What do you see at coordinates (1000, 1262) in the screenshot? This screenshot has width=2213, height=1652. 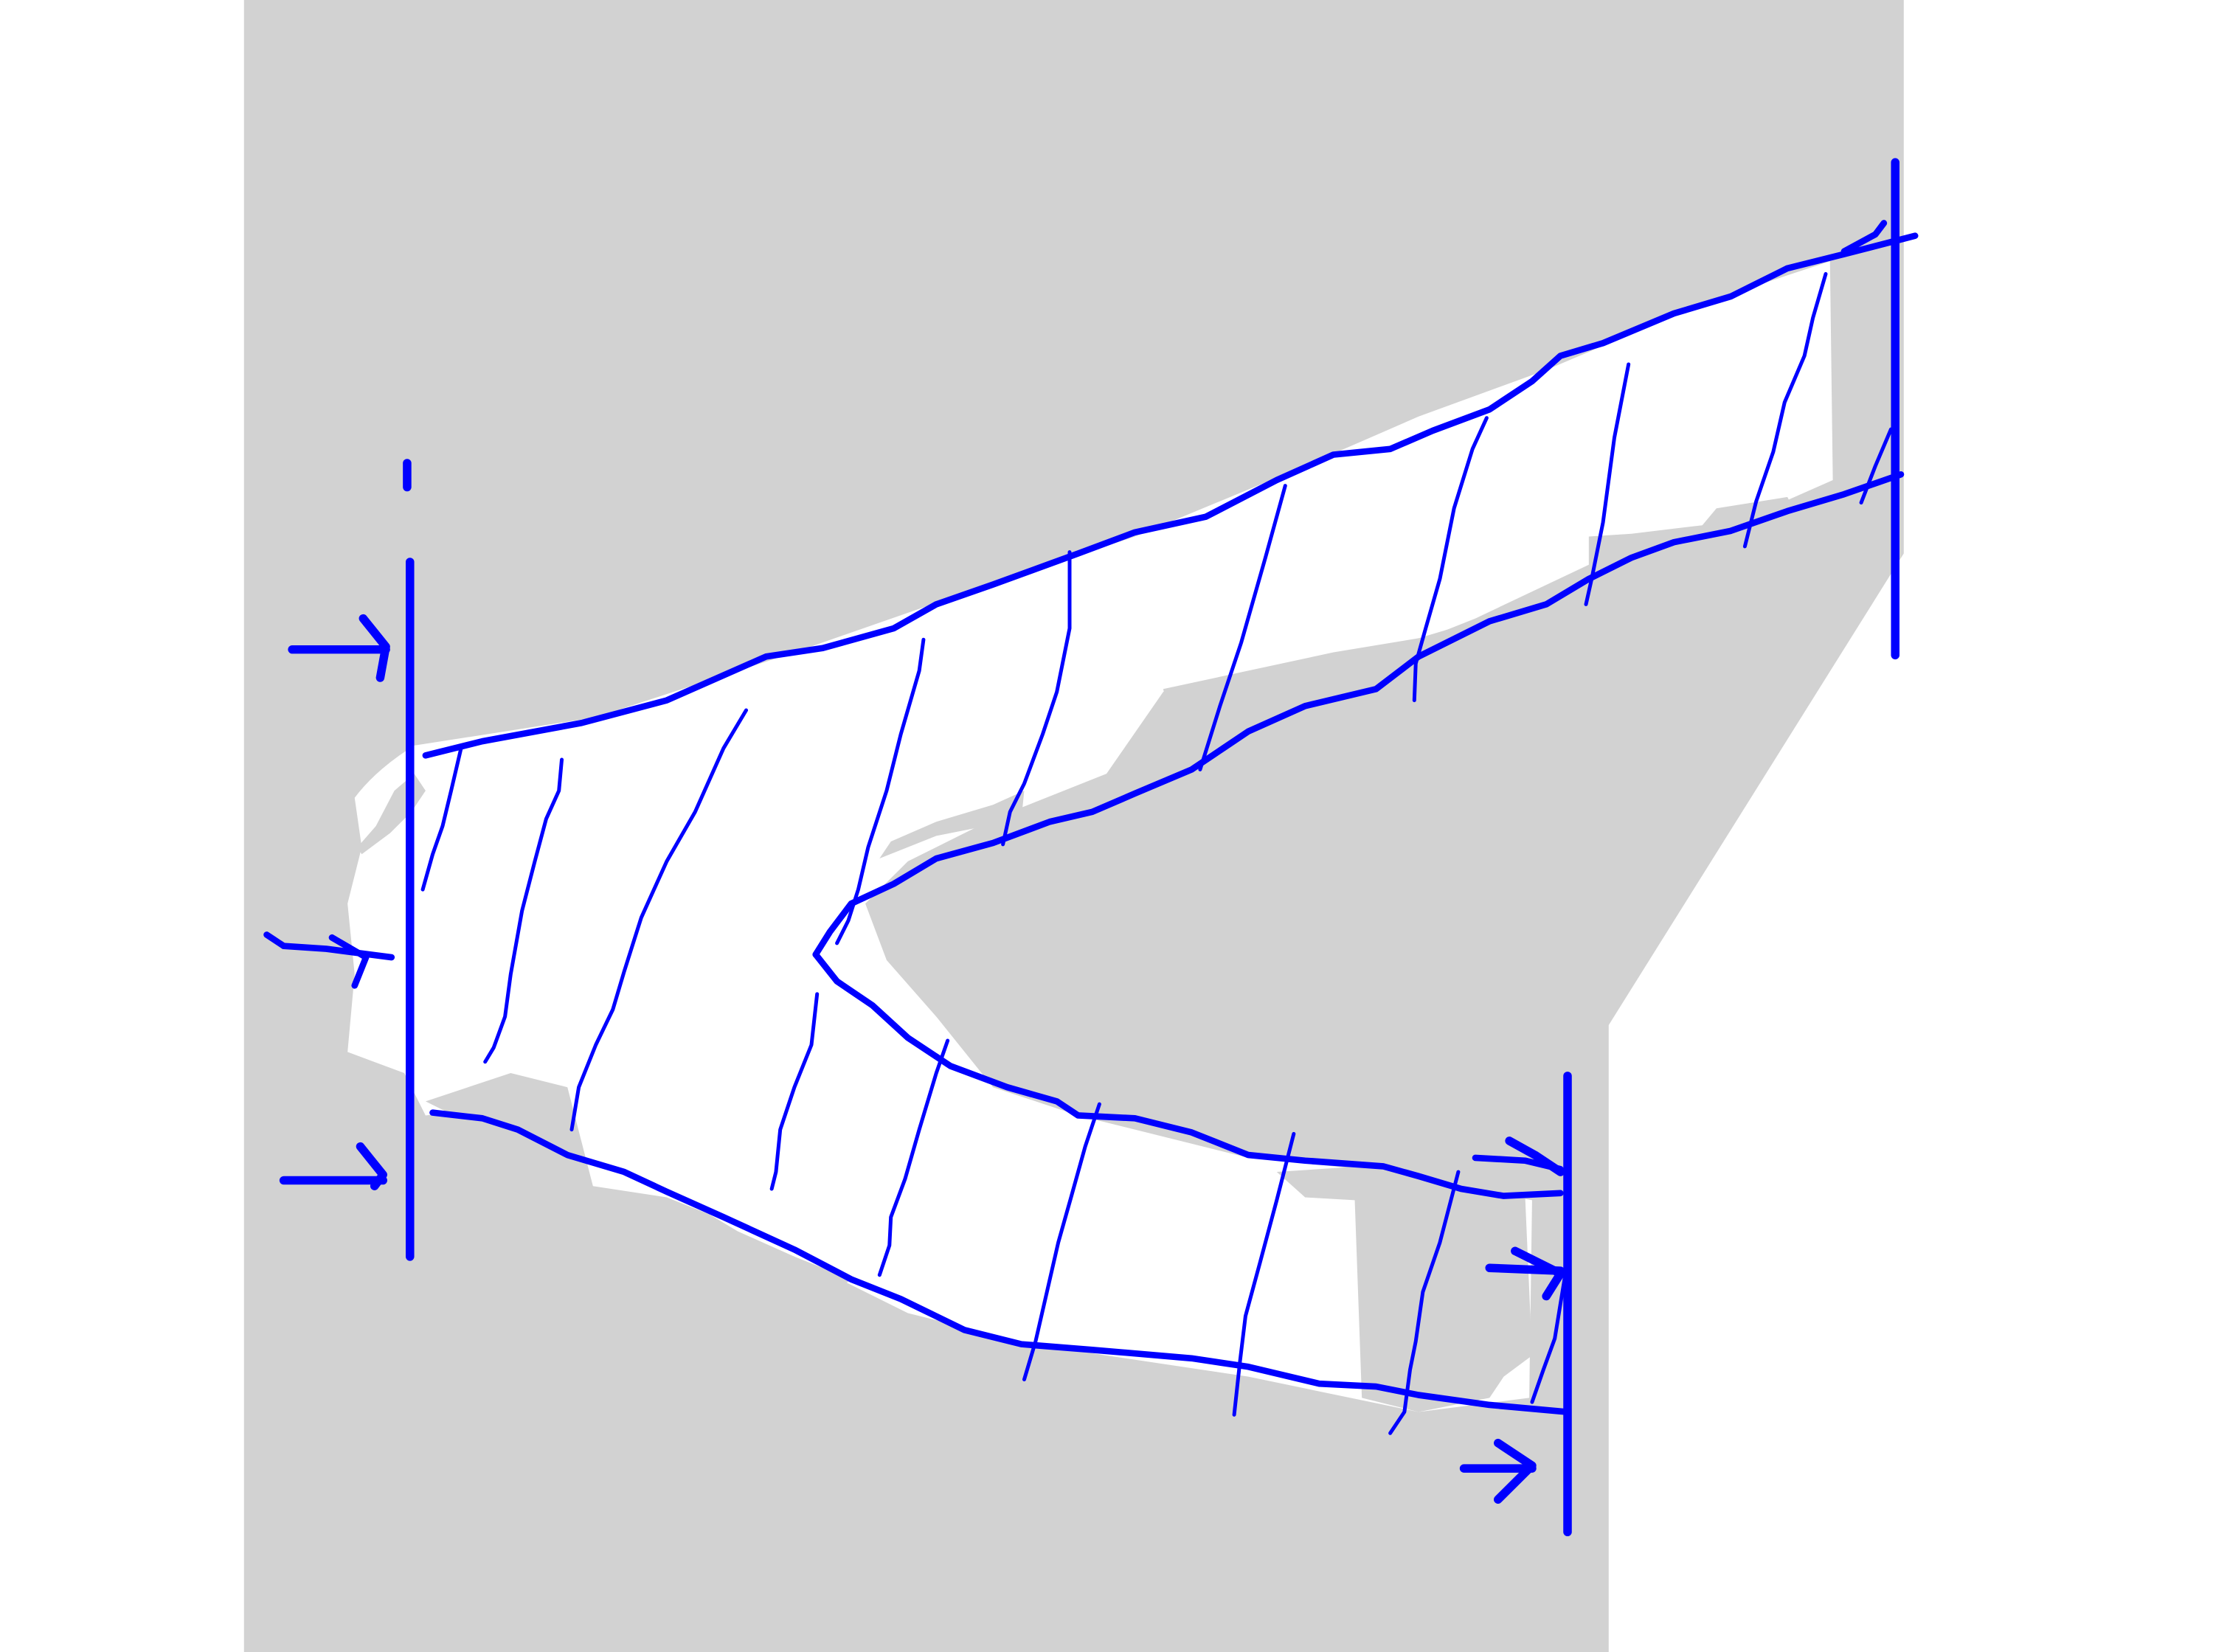 I see `lower-channel-wall` at bounding box center [1000, 1262].